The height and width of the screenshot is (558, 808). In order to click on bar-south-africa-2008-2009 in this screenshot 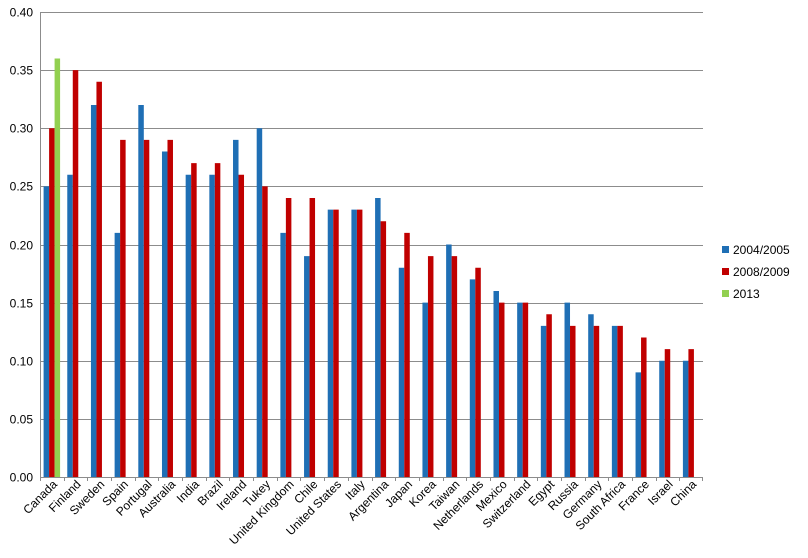, I will do `click(620, 401)`.